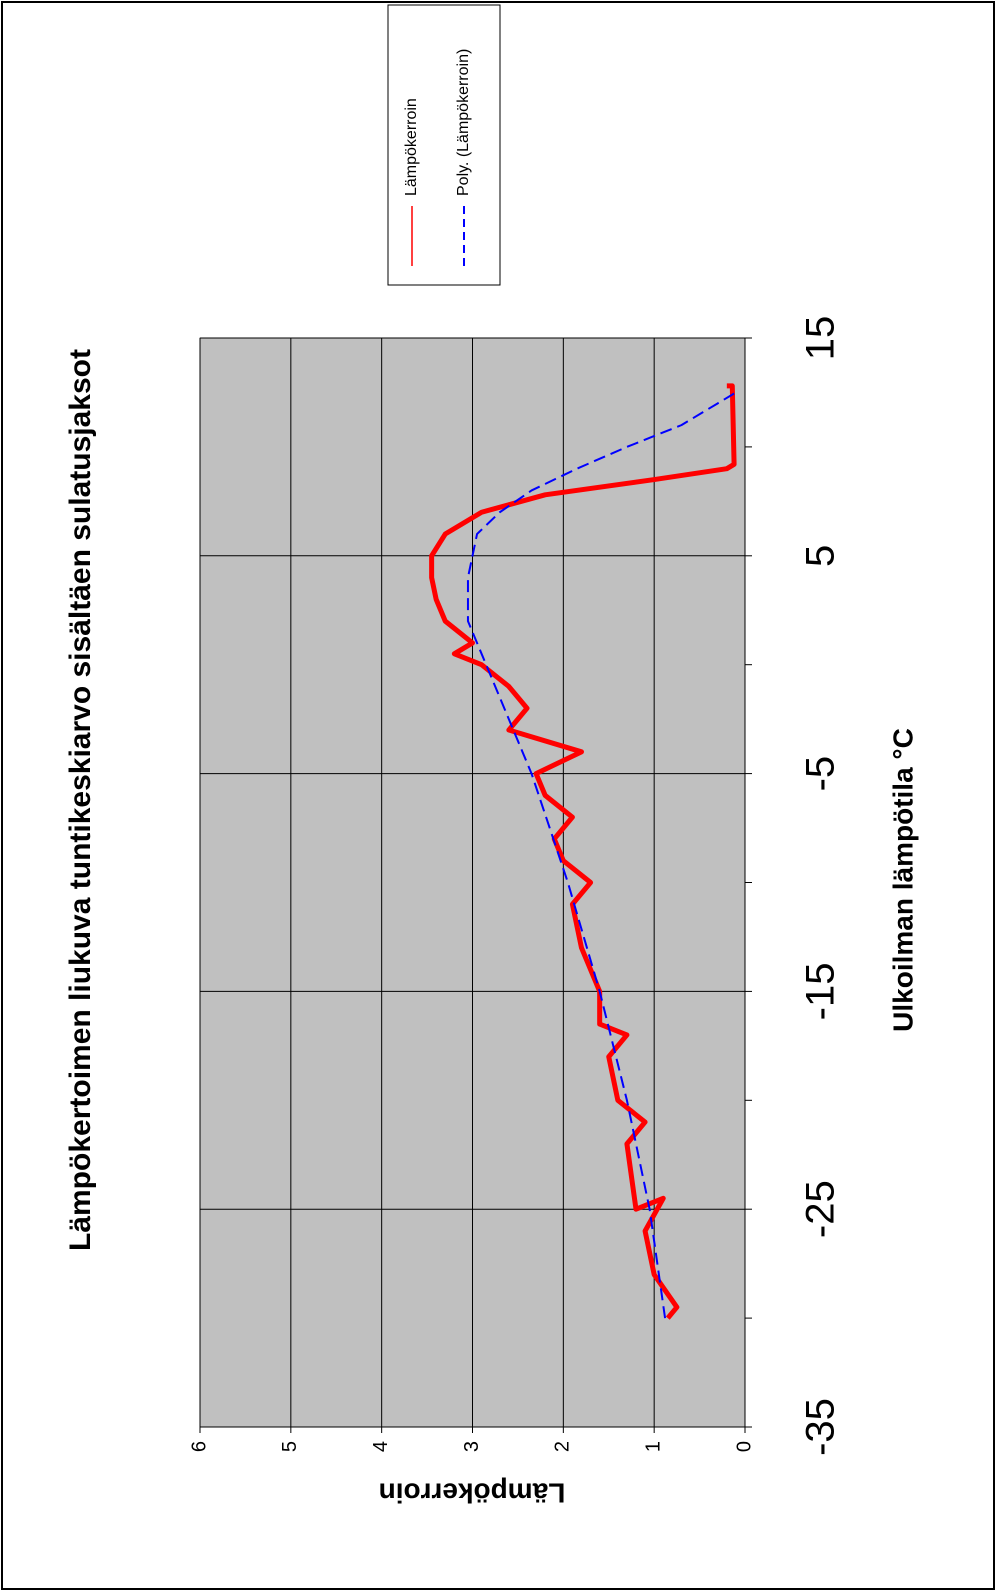  What do you see at coordinates (290, 1446) in the screenshot?
I see `y-tick-label: 5` at bounding box center [290, 1446].